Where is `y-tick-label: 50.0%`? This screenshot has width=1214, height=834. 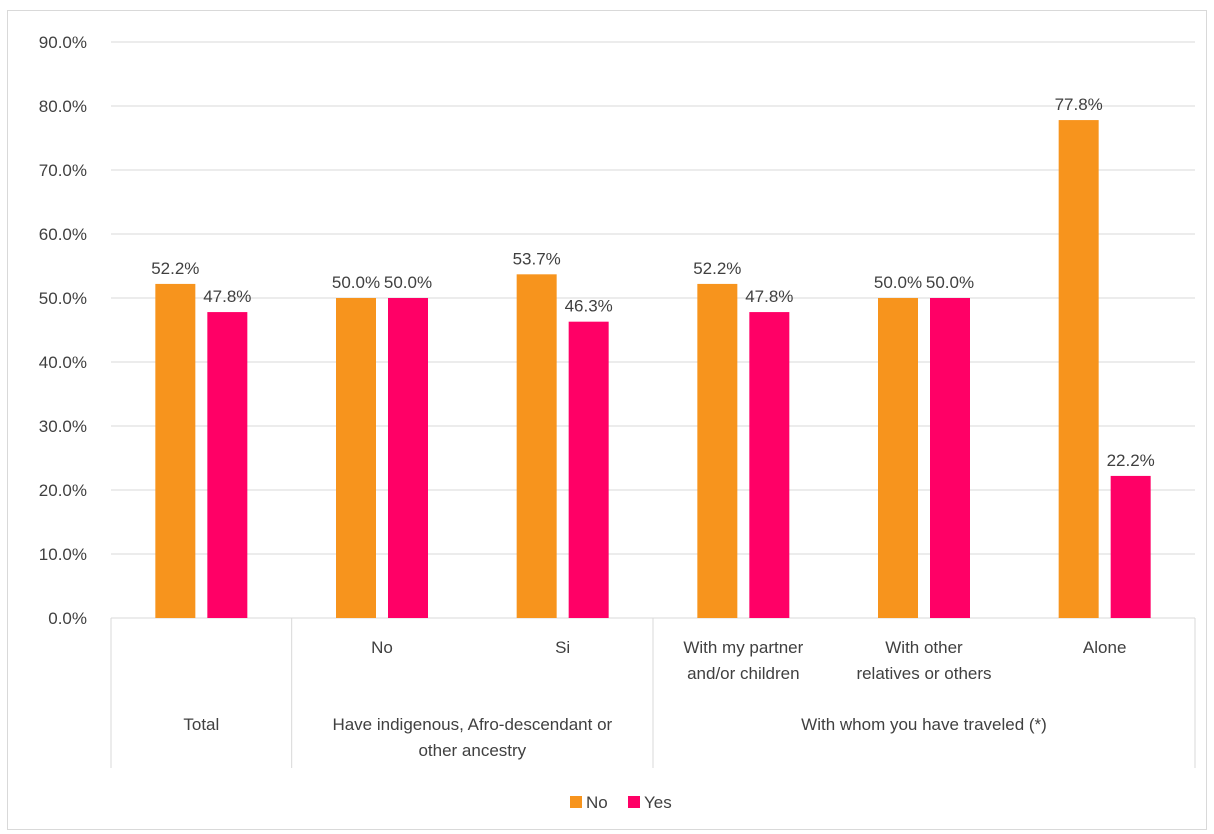 y-tick-label: 50.0% is located at coordinates (63, 298).